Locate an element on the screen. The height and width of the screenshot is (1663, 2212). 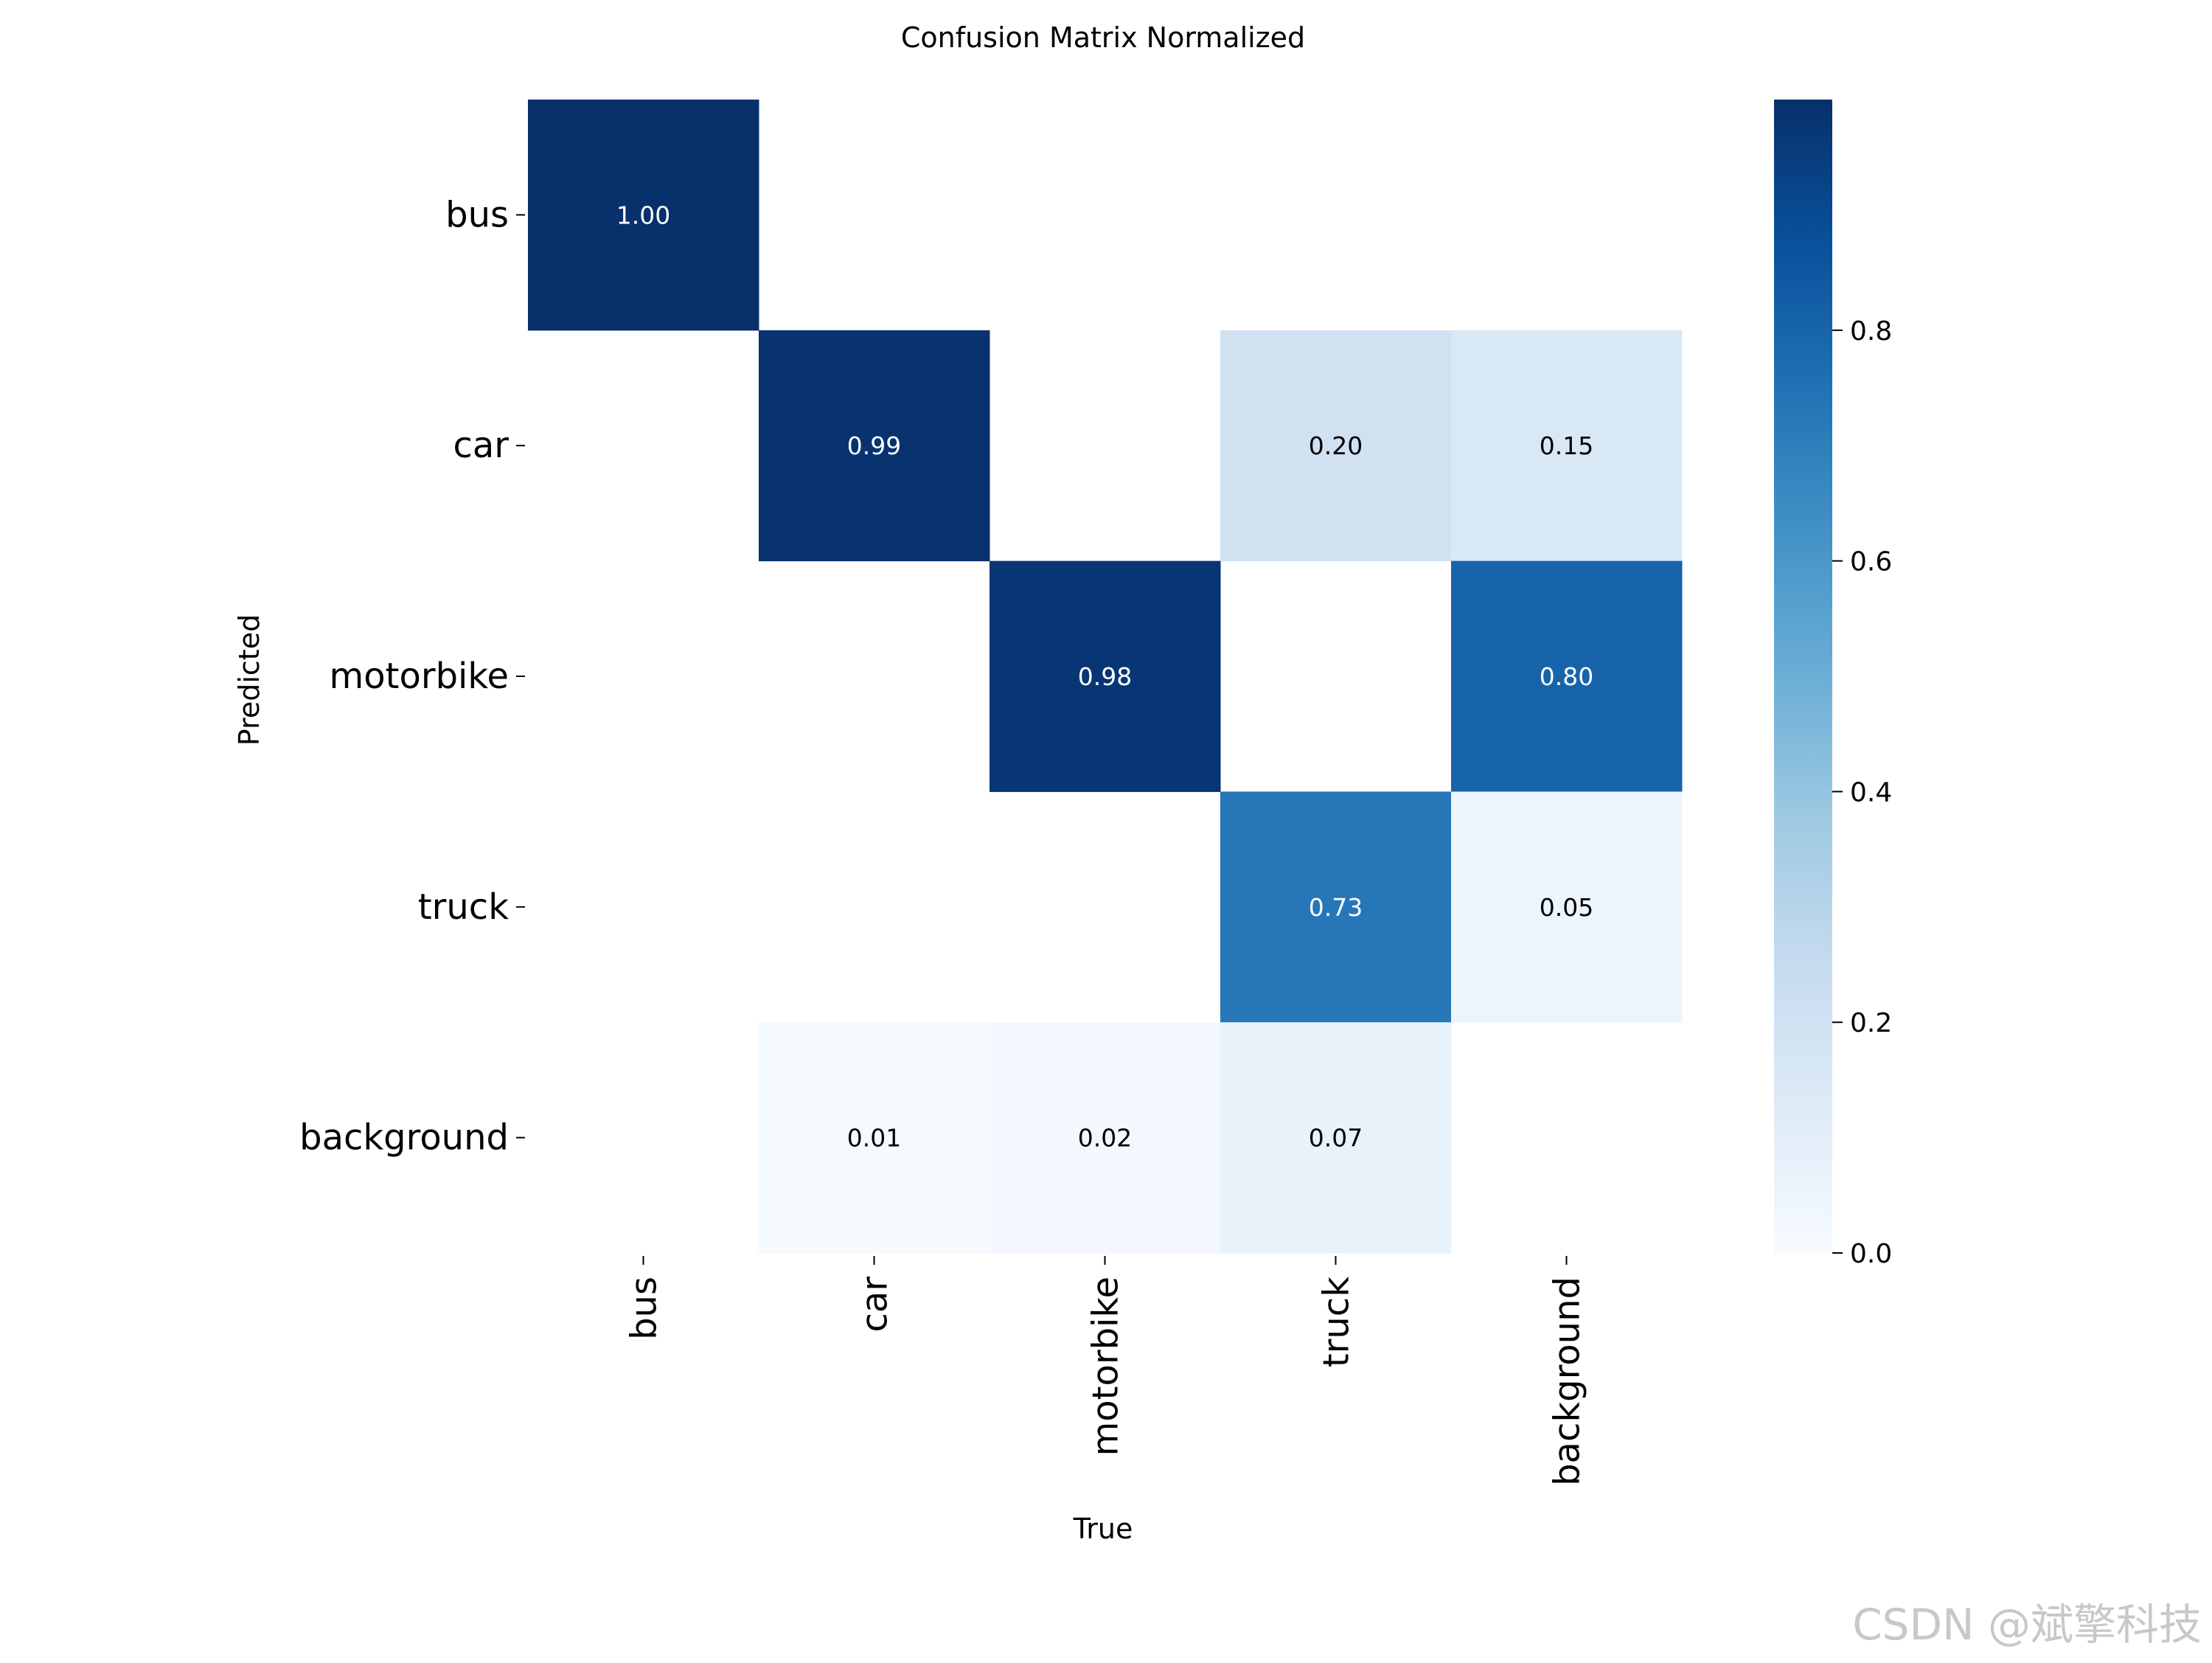
y-tick-label: car is located at coordinates (481, 445).